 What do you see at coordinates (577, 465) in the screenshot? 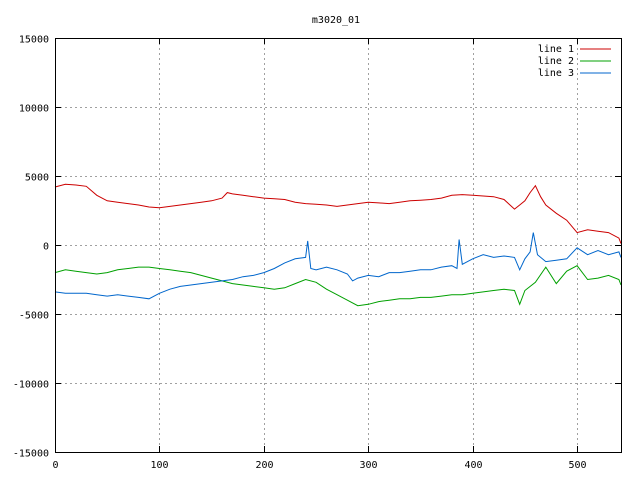
I see `x-tick-label: 500` at bounding box center [577, 465].